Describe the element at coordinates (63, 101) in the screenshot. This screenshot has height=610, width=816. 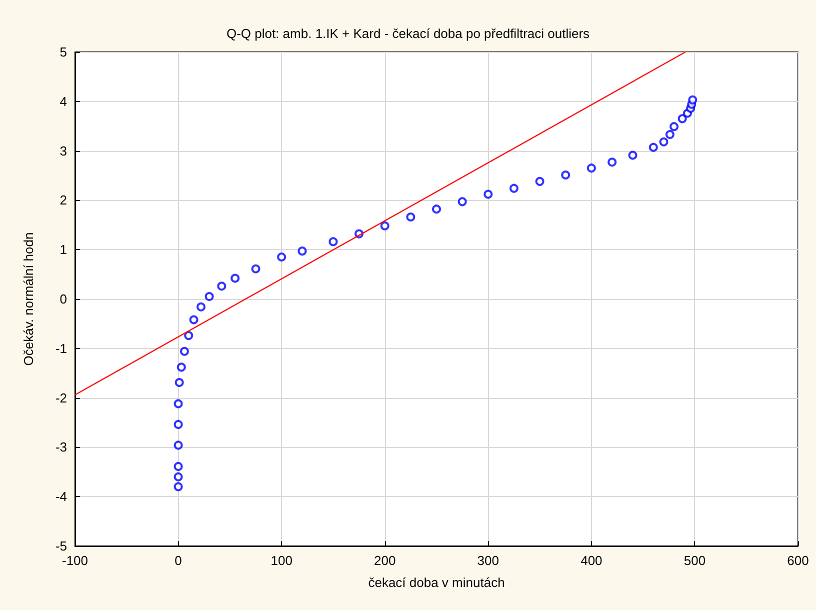
I see `y-tick-label: 4` at that location.